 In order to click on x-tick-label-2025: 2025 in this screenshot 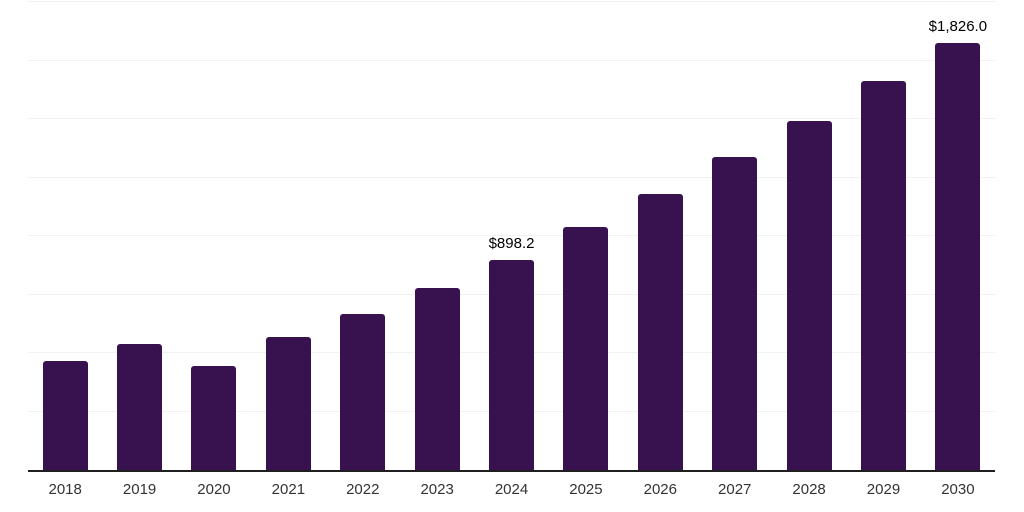, I will do `click(586, 489)`.